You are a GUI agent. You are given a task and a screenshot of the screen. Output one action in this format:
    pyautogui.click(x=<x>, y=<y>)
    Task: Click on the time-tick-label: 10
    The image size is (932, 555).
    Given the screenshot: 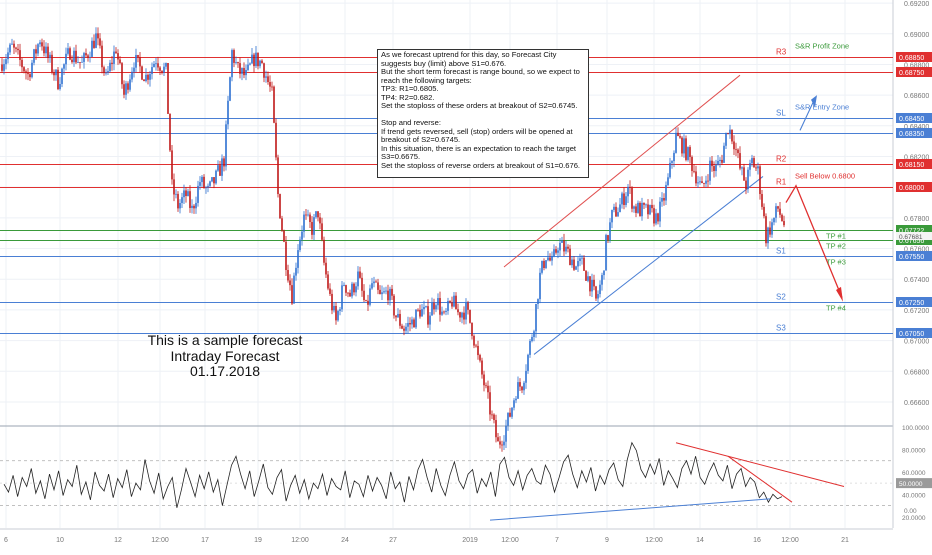 What is the action you would take?
    pyautogui.click(x=60, y=540)
    